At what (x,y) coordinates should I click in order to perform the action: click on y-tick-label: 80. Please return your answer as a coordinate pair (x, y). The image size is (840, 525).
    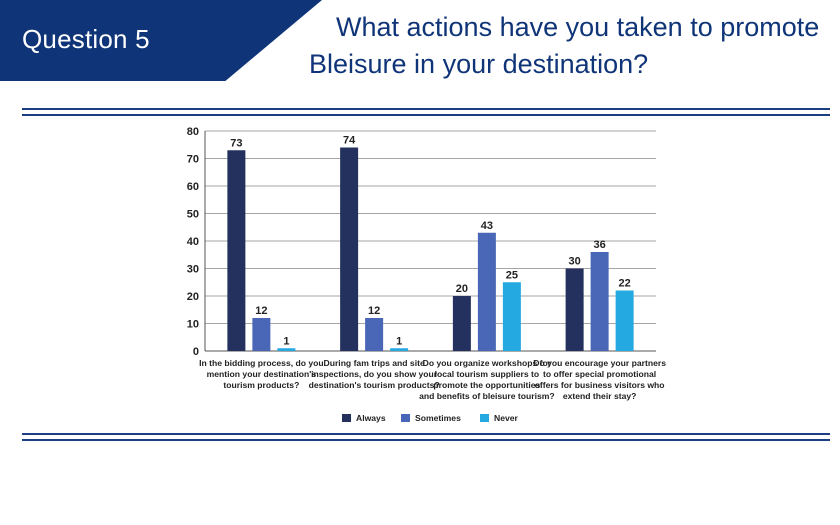
    Looking at the image, I should click on (193, 132).